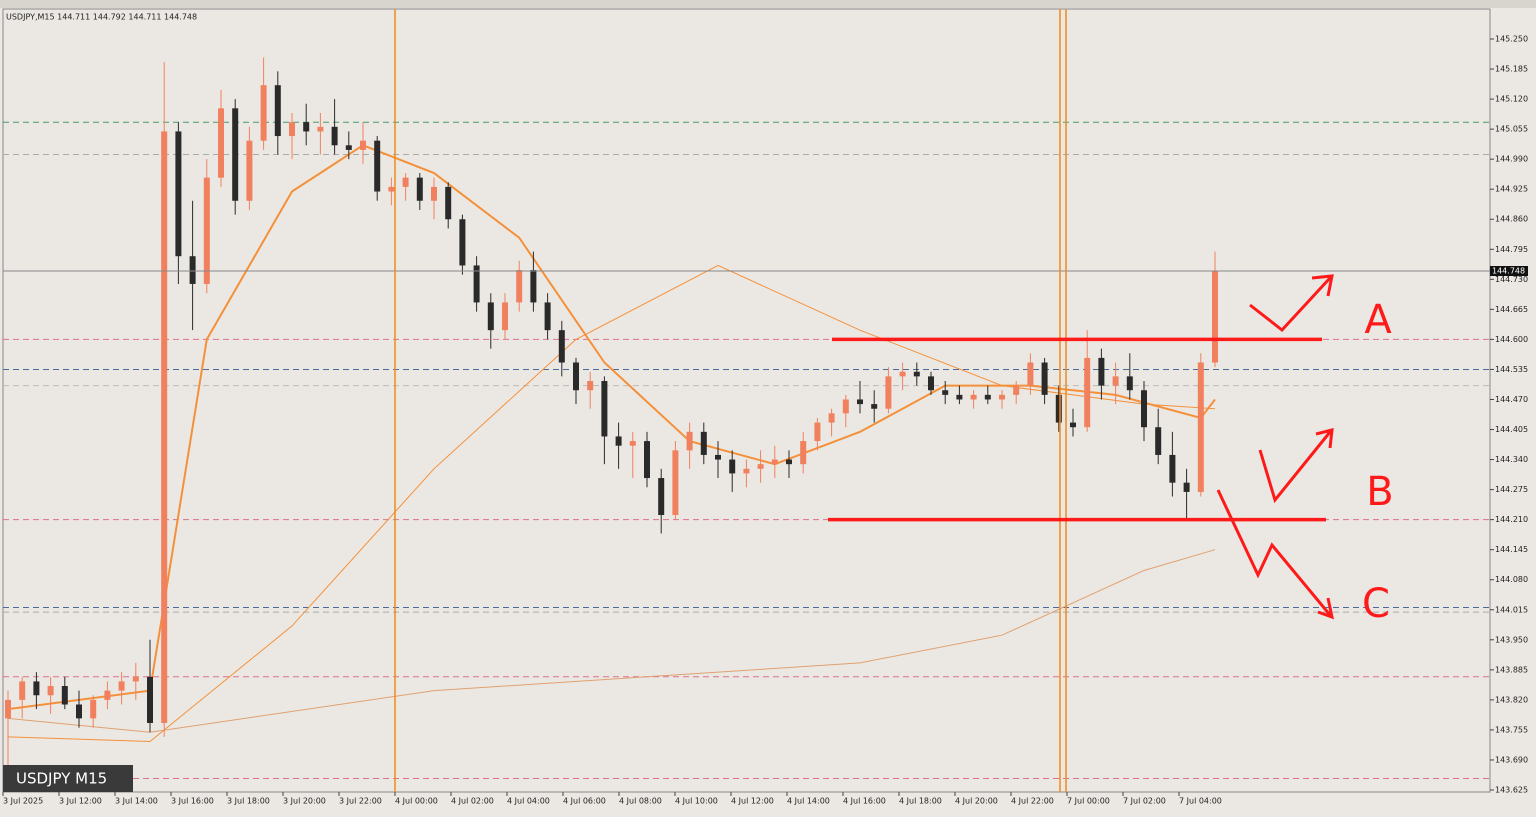  What do you see at coordinates (192, 801) in the screenshot?
I see `x-tick-label: 3 Jul 16:00` at bounding box center [192, 801].